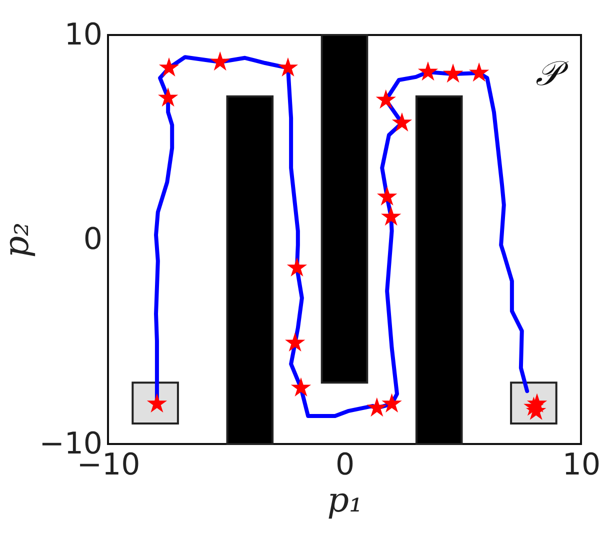 The image size is (609, 559). I want to click on y-tick-label: 10, so click(83, 35).